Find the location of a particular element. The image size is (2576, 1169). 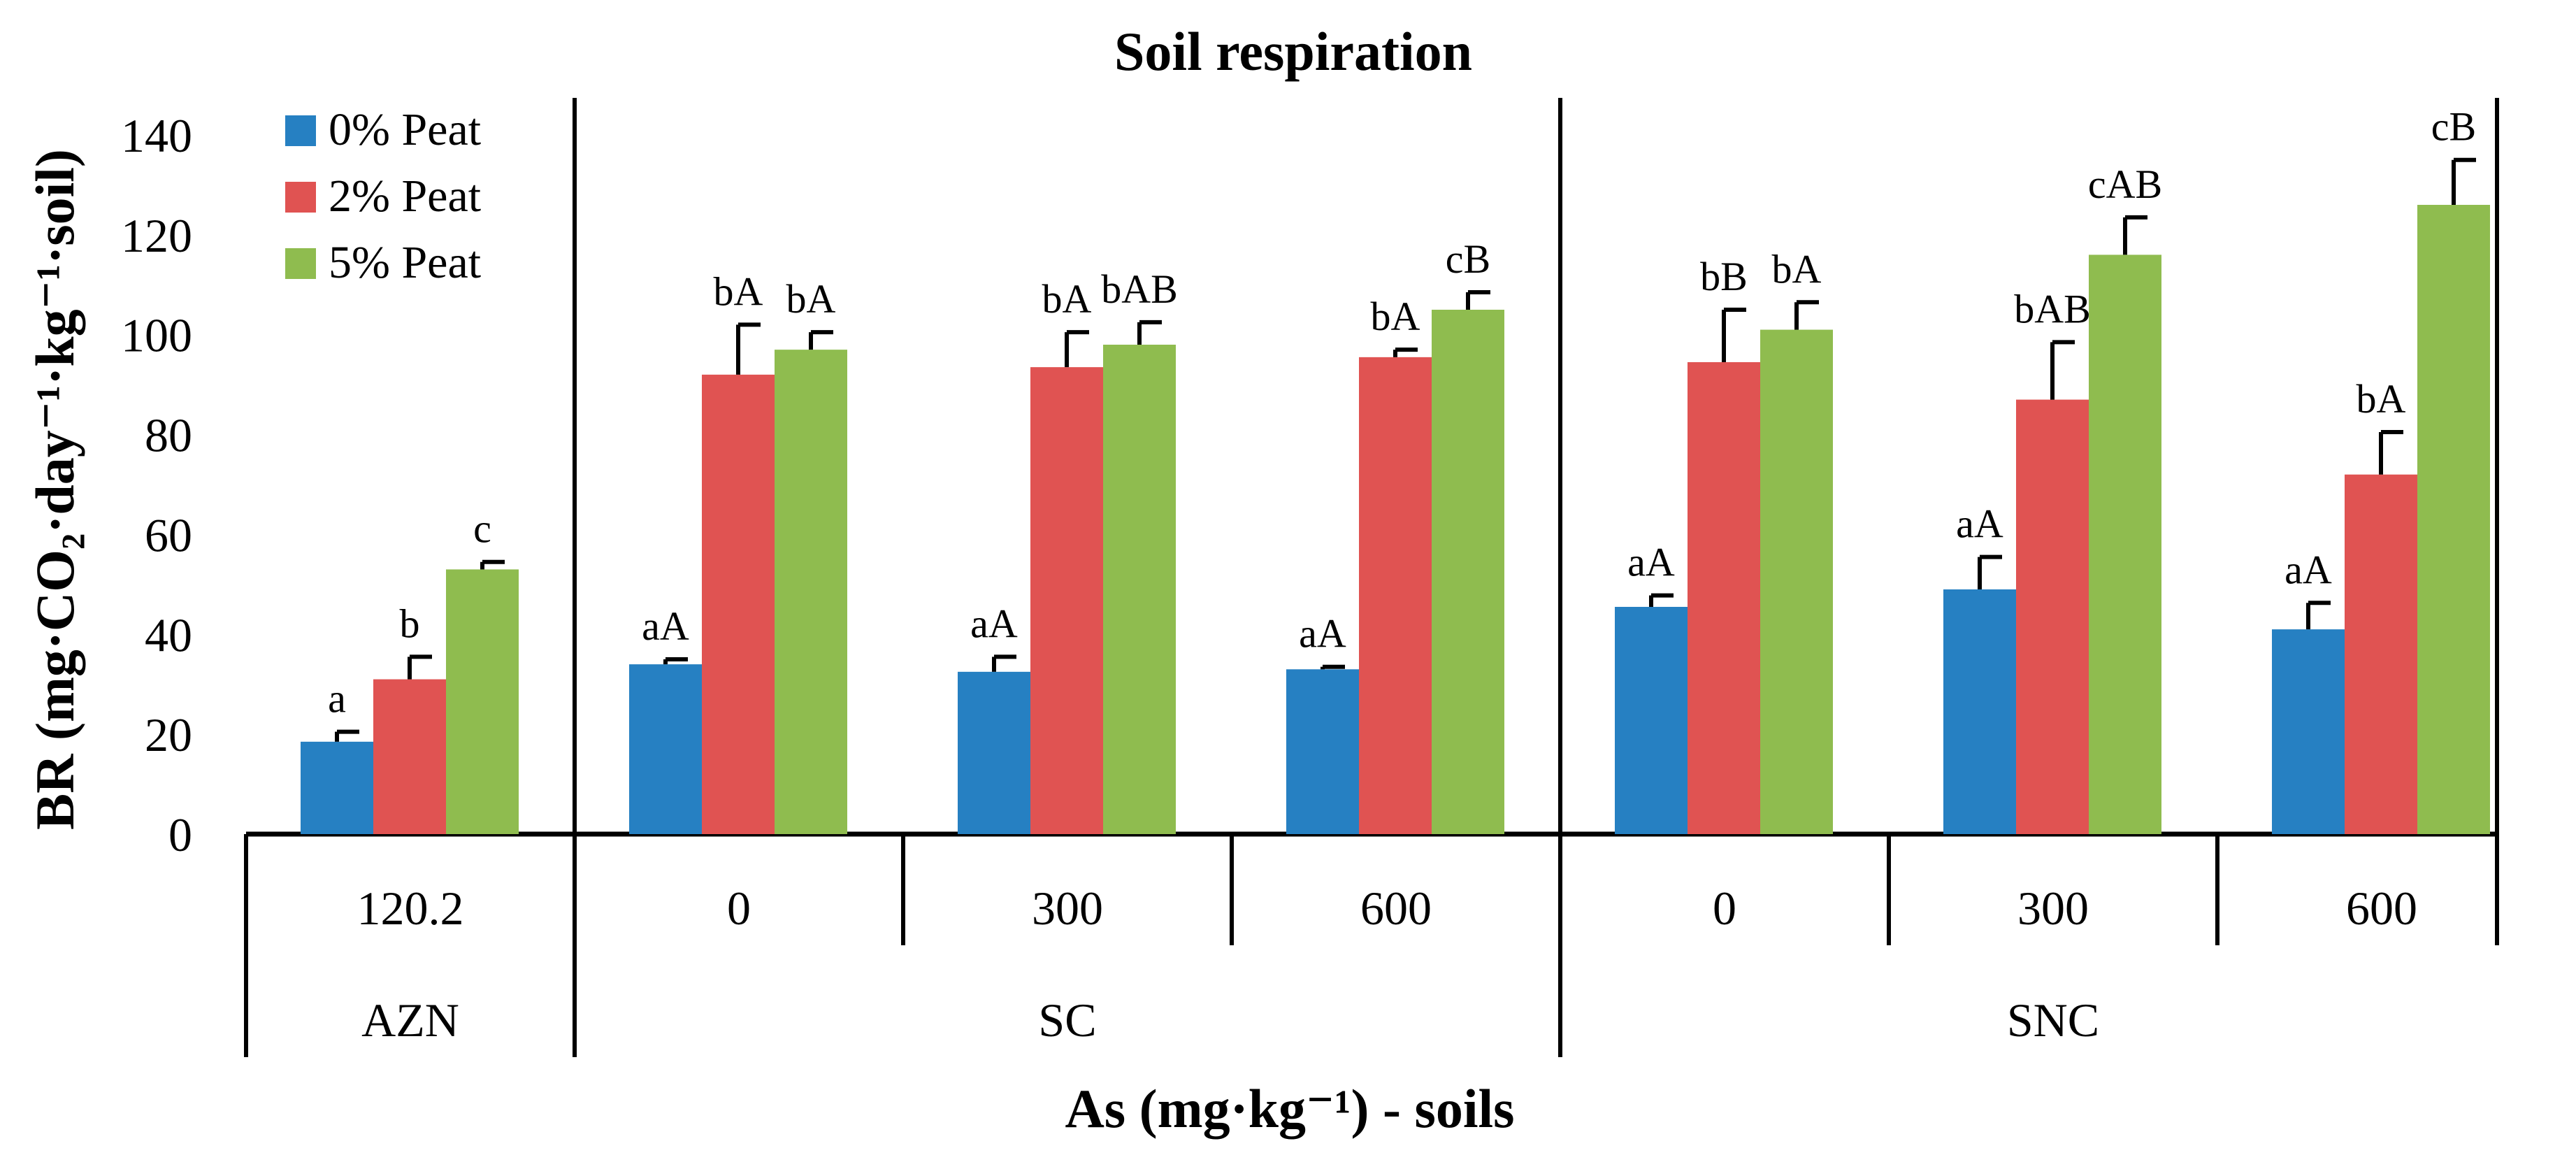

y-tick-label: 40 is located at coordinates (168, 634).